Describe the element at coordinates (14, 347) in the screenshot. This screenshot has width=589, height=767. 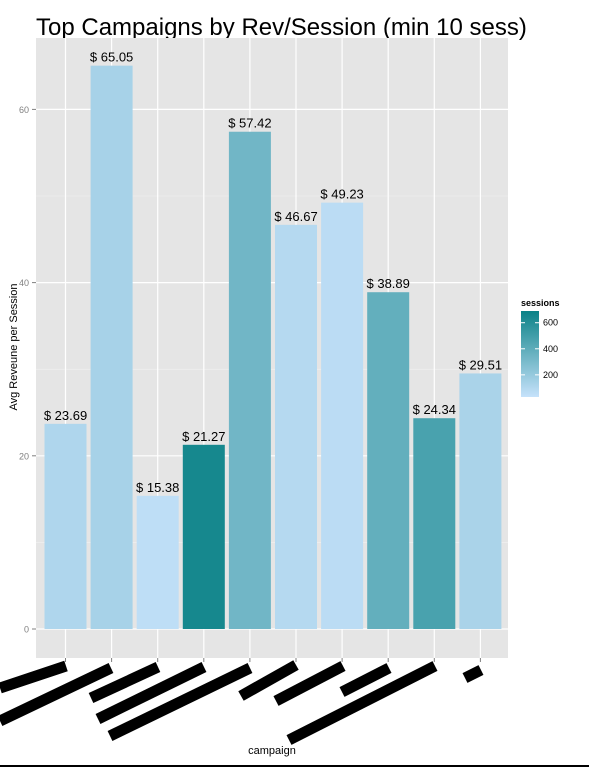
I see `y-axis-title: Avg Reveune per Session` at that location.